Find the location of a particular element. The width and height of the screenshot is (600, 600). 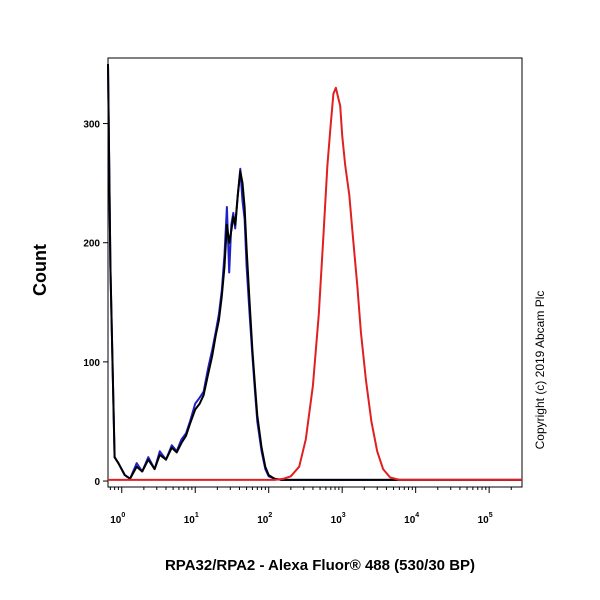

y-tick-label: 300 is located at coordinates (91, 125).